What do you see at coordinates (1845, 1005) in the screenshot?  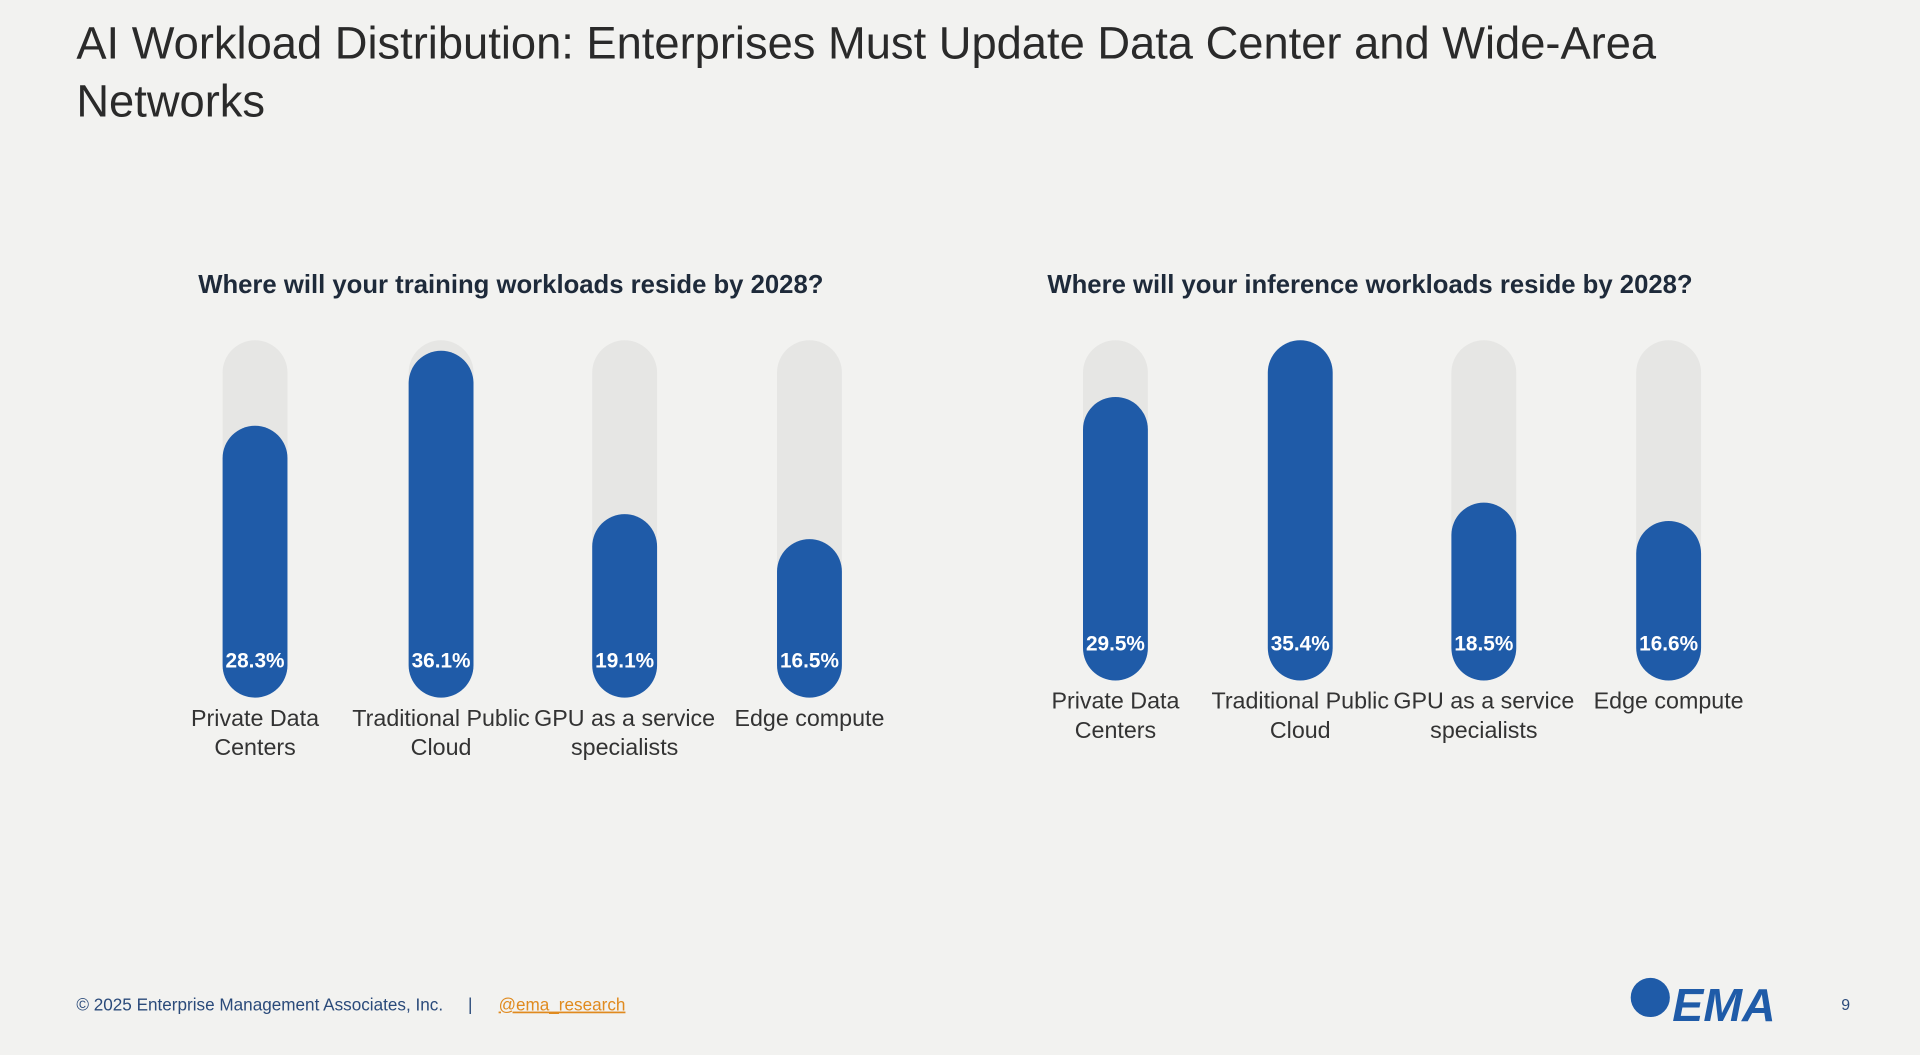 I see `page-number: 9` at bounding box center [1845, 1005].